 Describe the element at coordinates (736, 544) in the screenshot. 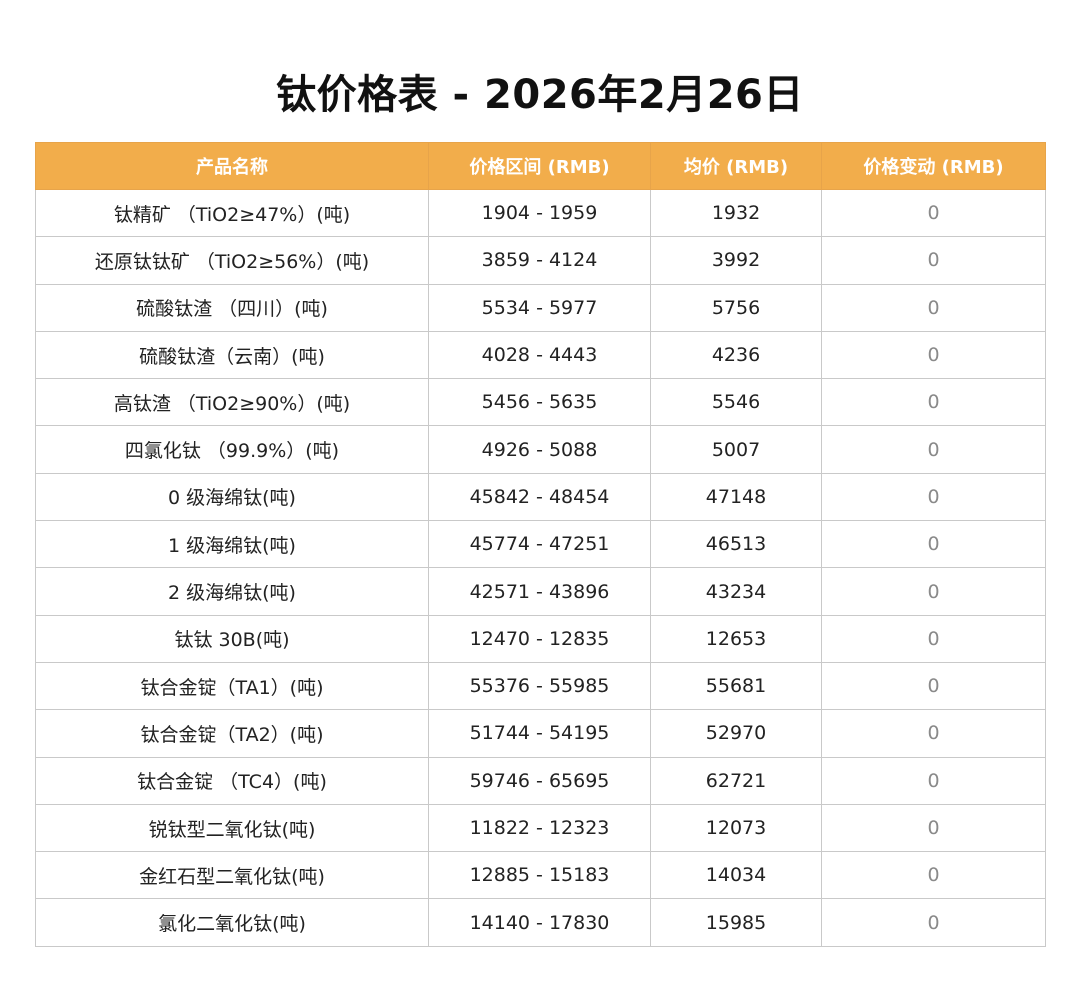

I see `average-price-cell: 46513` at that location.